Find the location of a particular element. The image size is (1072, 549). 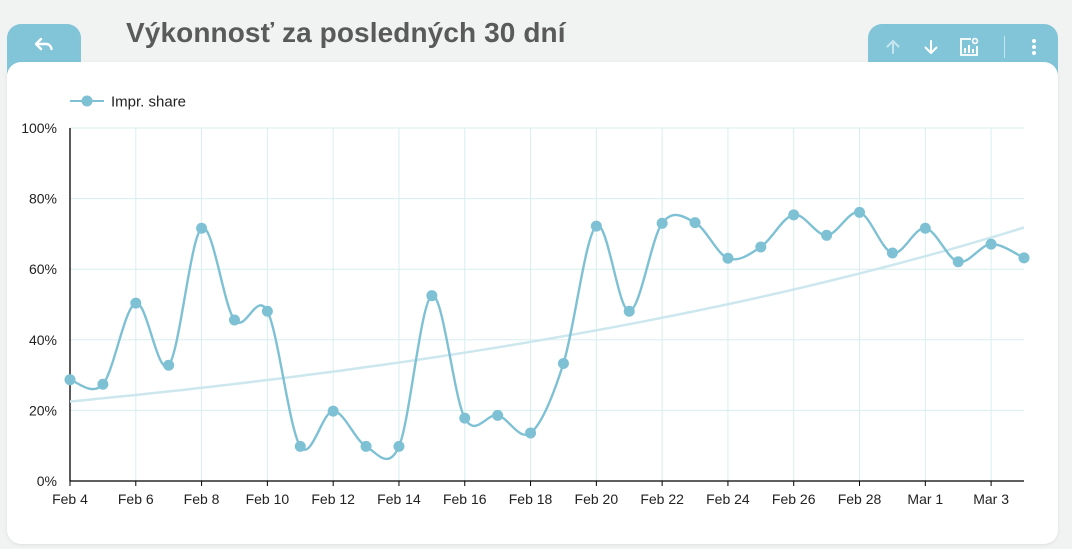

more-options-button is located at coordinates (1034, 47).